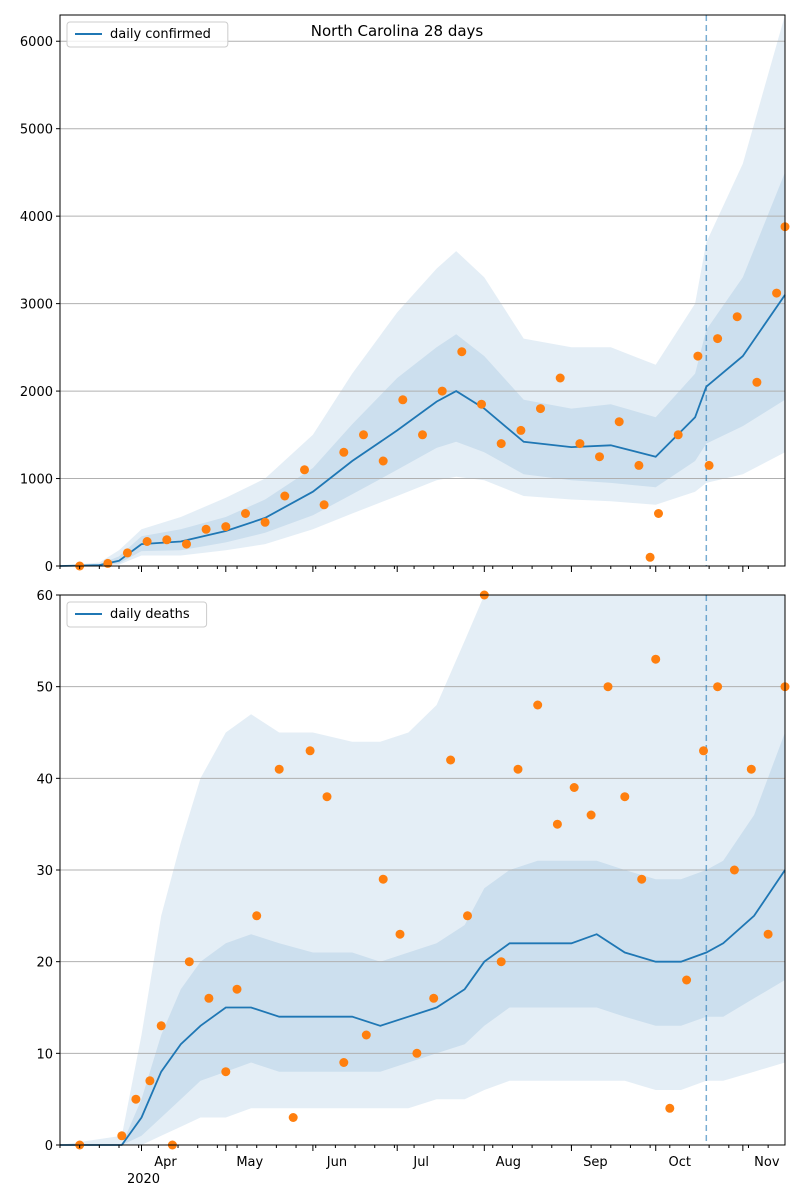 Image resolution: width=800 pixels, height=1200 pixels. I want to click on y-tick-label: 20, so click(44, 963).